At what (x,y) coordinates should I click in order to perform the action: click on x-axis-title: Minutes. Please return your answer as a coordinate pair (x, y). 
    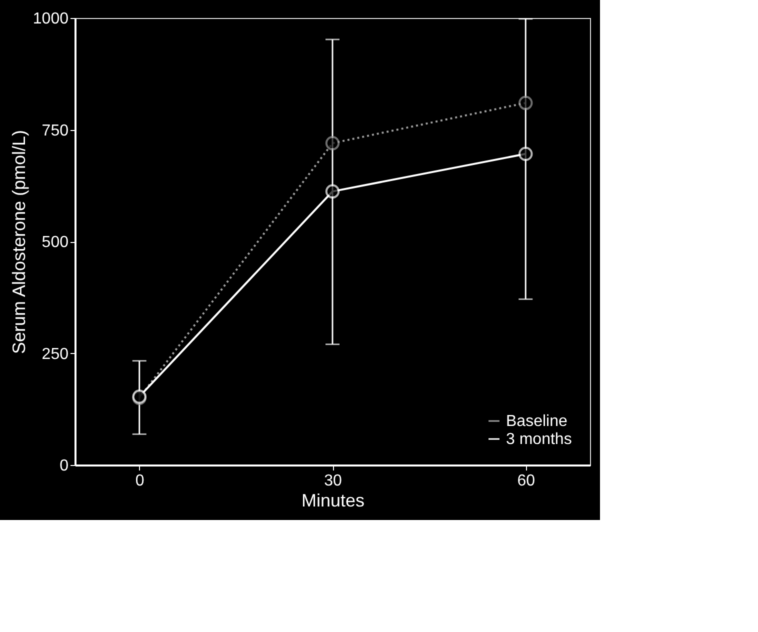
    Looking at the image, I should click on (333, 500).